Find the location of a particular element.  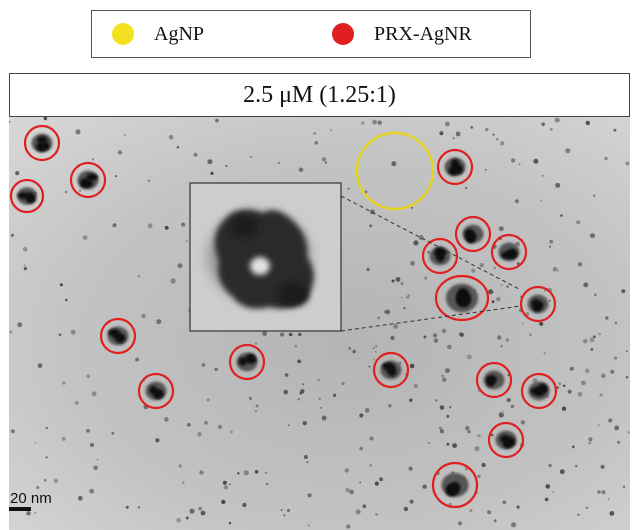

red-dot-icon is located at coordinates (343, 34).